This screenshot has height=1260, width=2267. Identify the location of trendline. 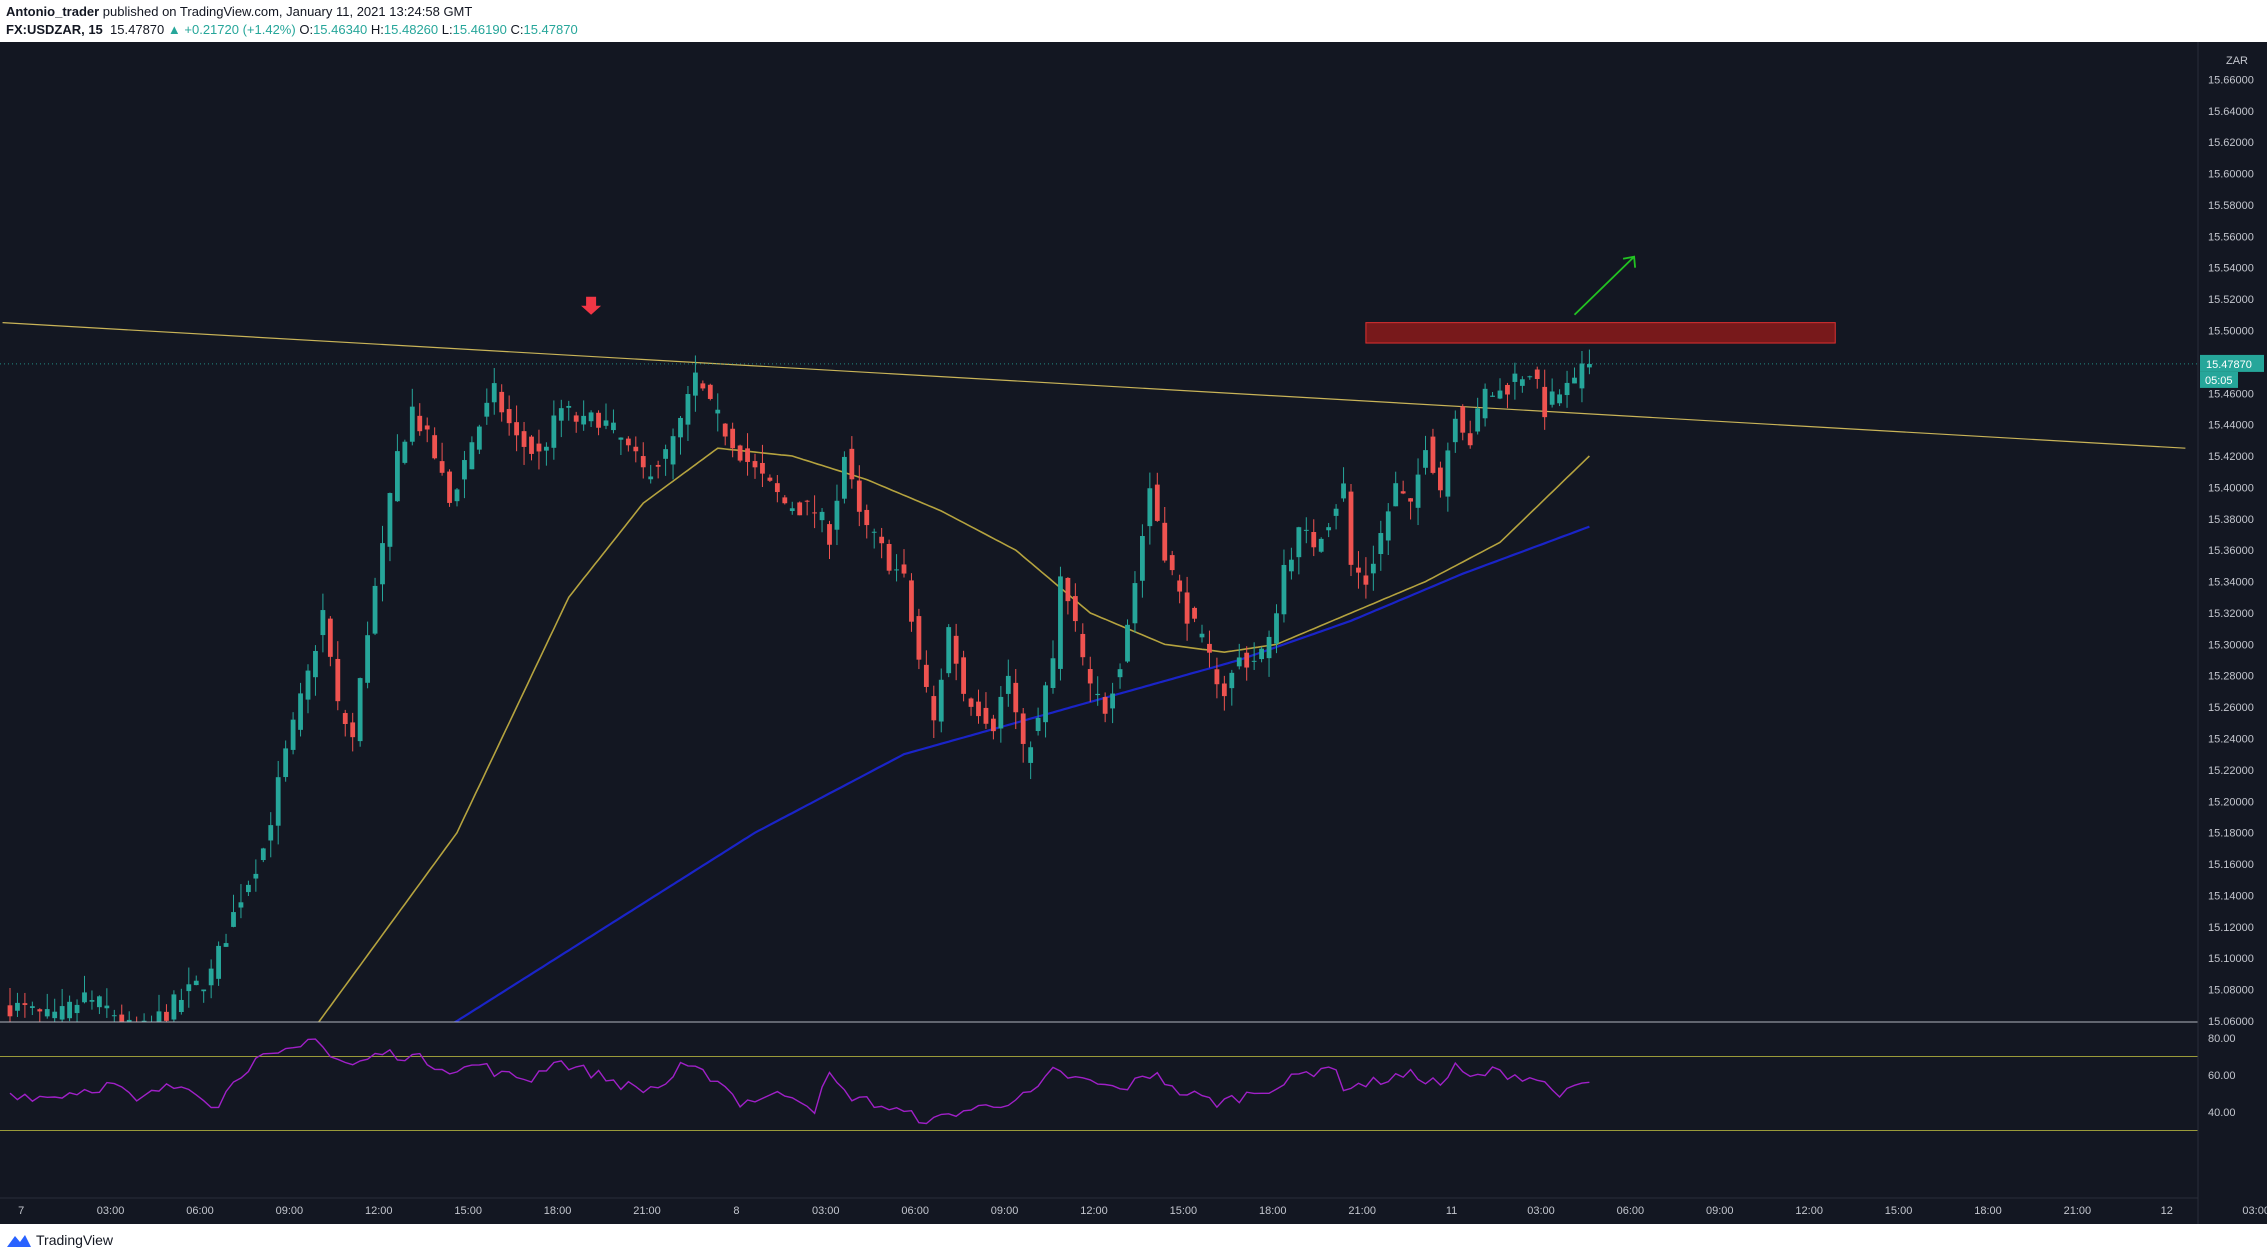
(1094, 385).